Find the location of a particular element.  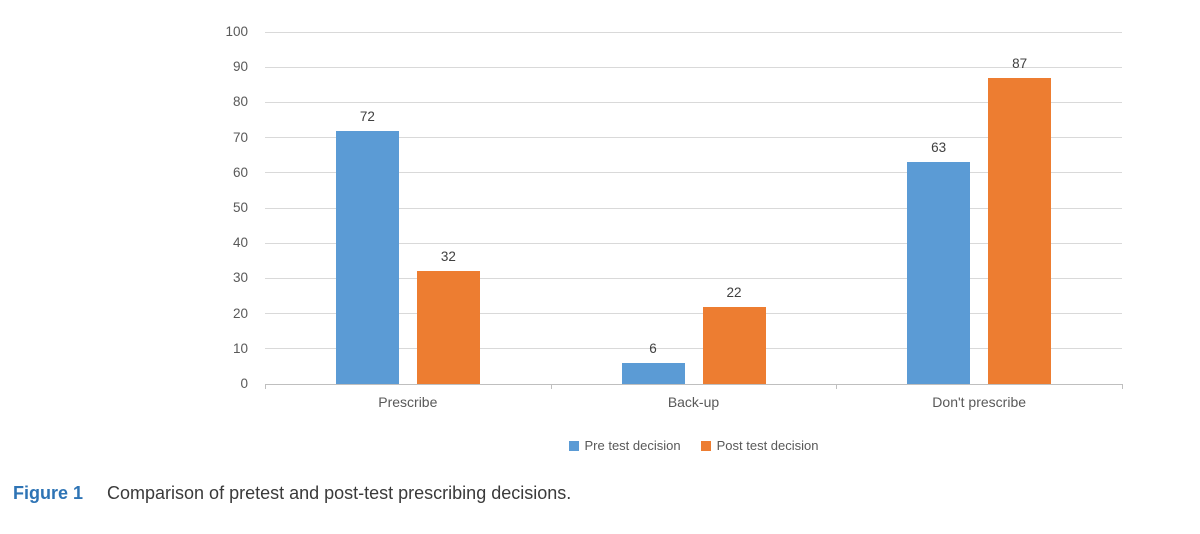

y-axis-tick-label: 60 is located at coordinates (240, 172).